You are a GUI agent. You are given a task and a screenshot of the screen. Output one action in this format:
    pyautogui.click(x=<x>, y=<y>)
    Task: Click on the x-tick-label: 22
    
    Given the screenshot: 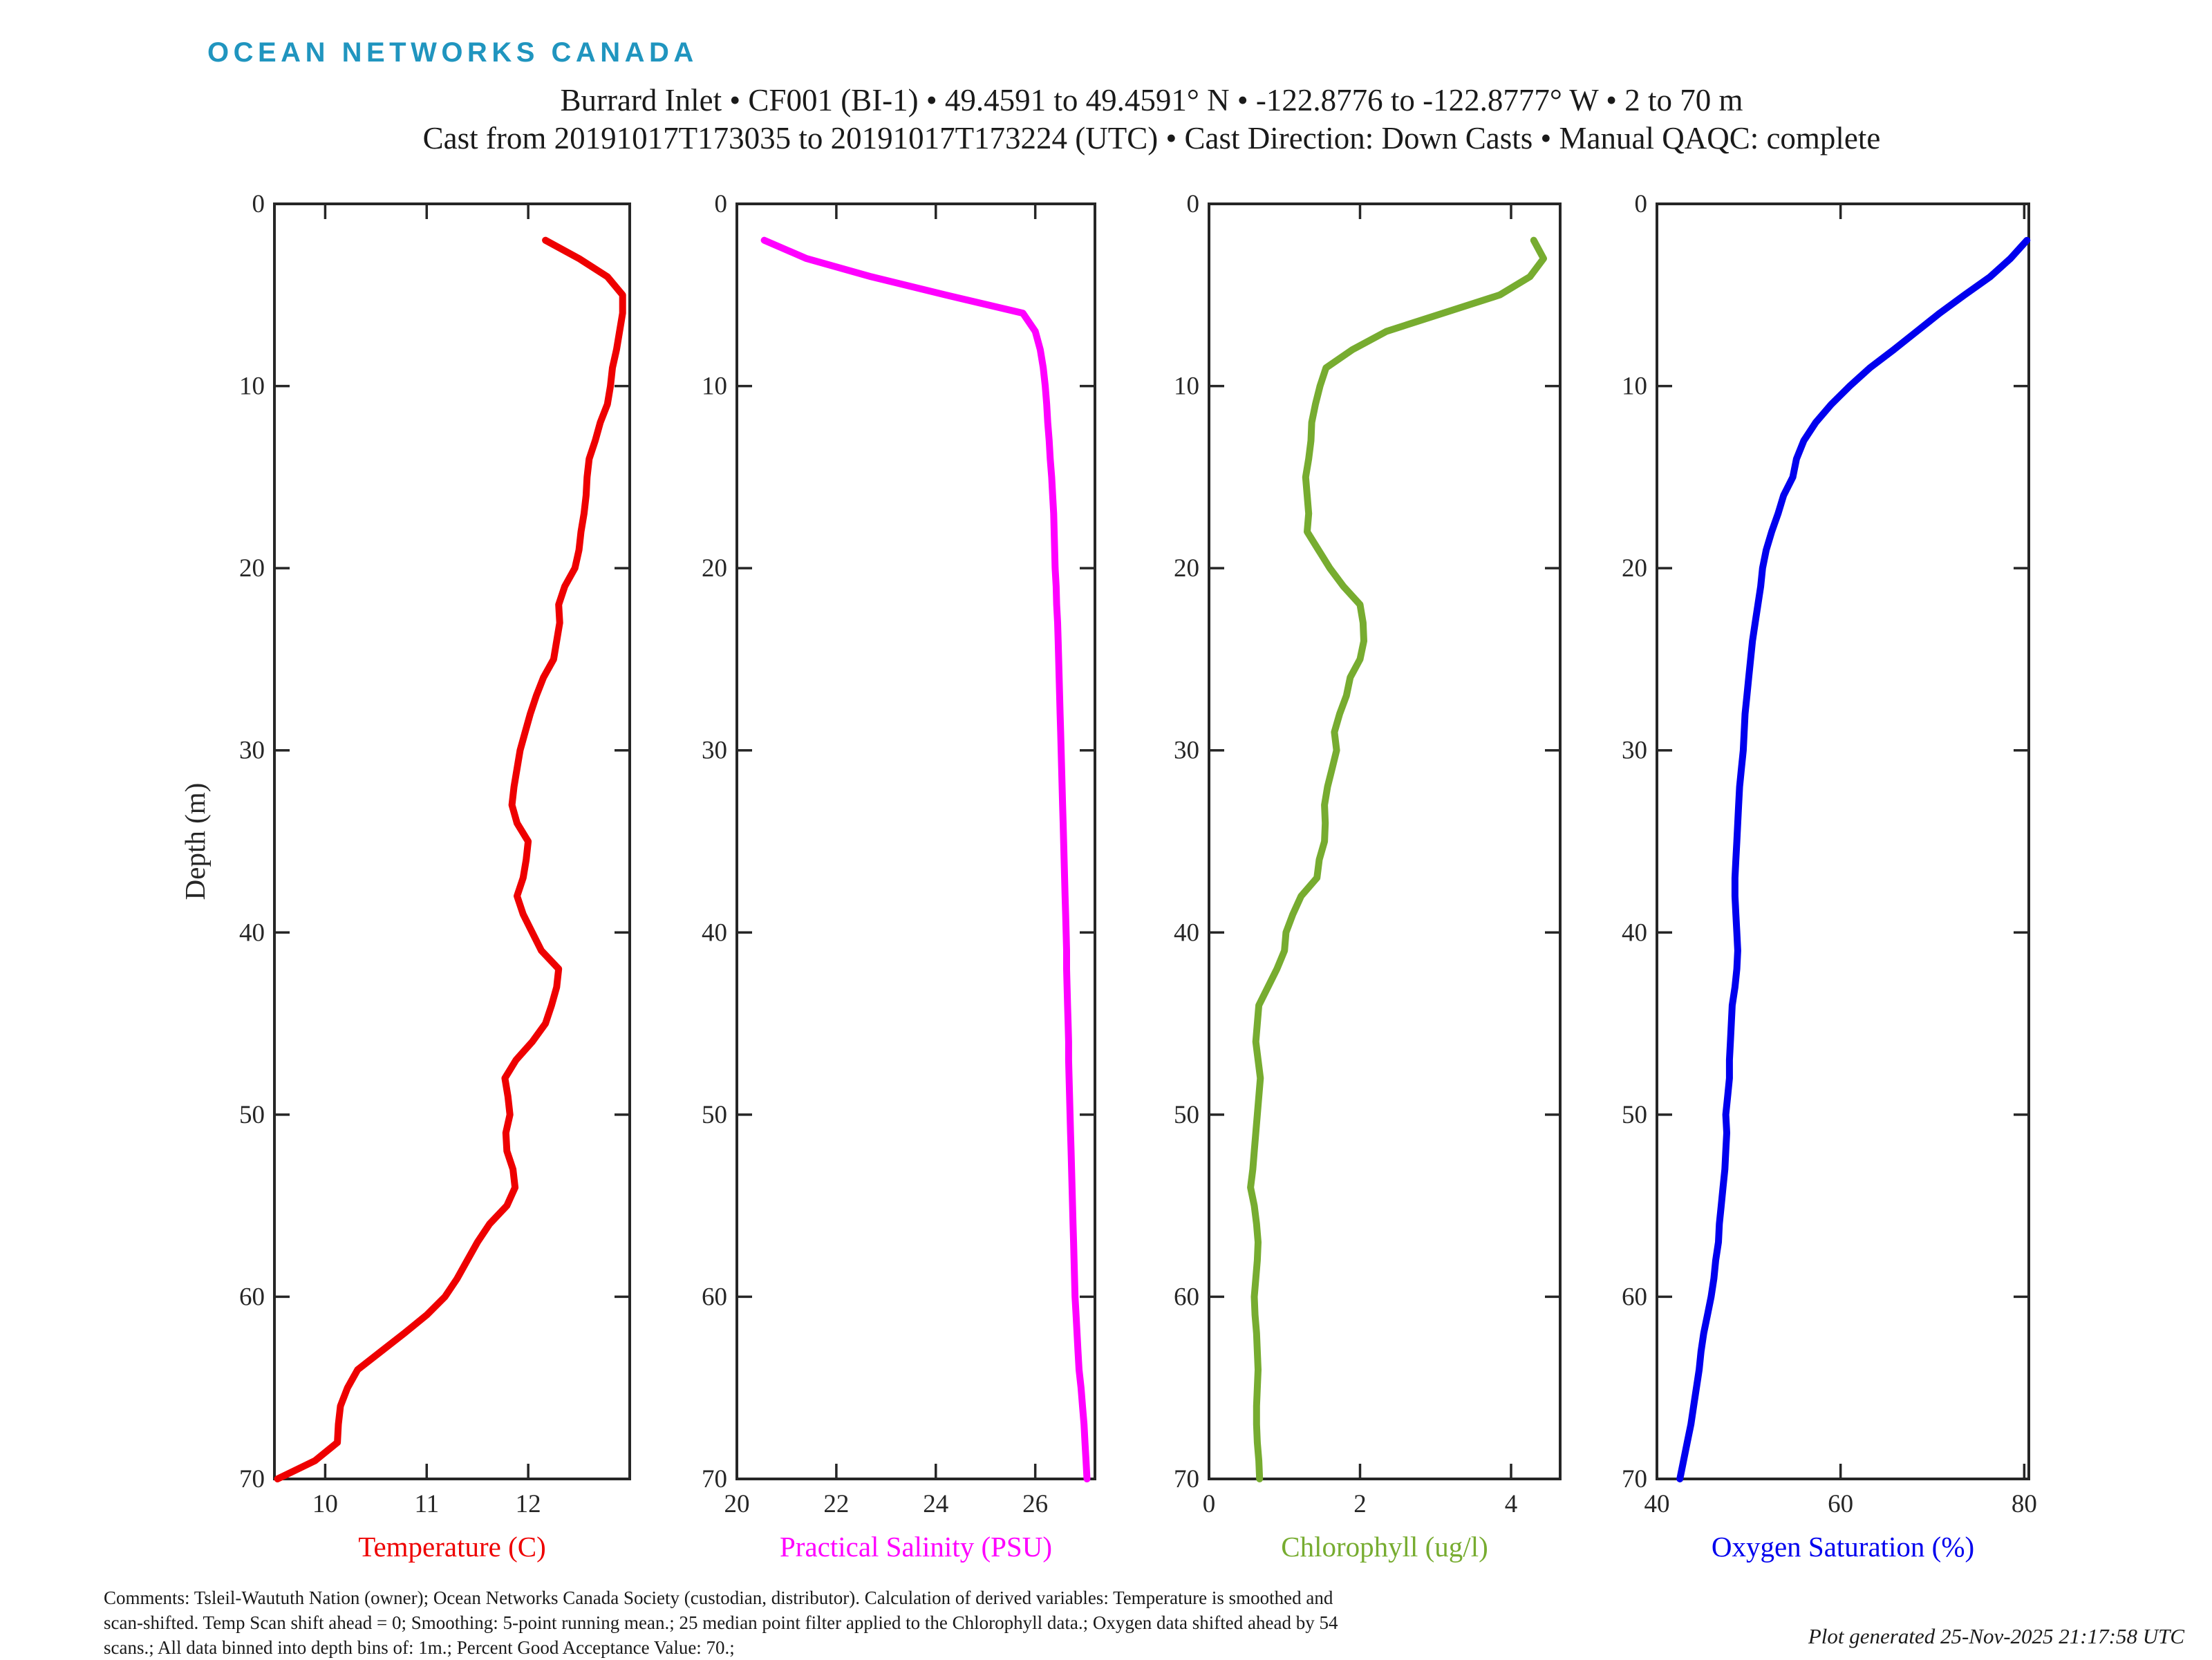 What is the action you would take?
    pyautogui.click(x=836, y=1504)
    